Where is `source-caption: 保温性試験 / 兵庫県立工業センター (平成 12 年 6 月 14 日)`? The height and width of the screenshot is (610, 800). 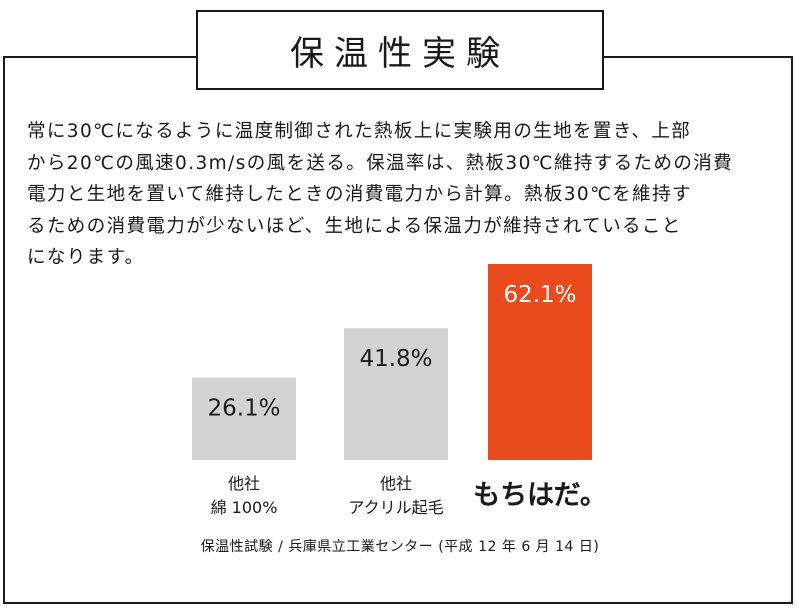
source-caption: 保温性試験 / 兵庫県立工業センター (平成 12 年 6 月 14 日) is located at coordinates (400, 547).